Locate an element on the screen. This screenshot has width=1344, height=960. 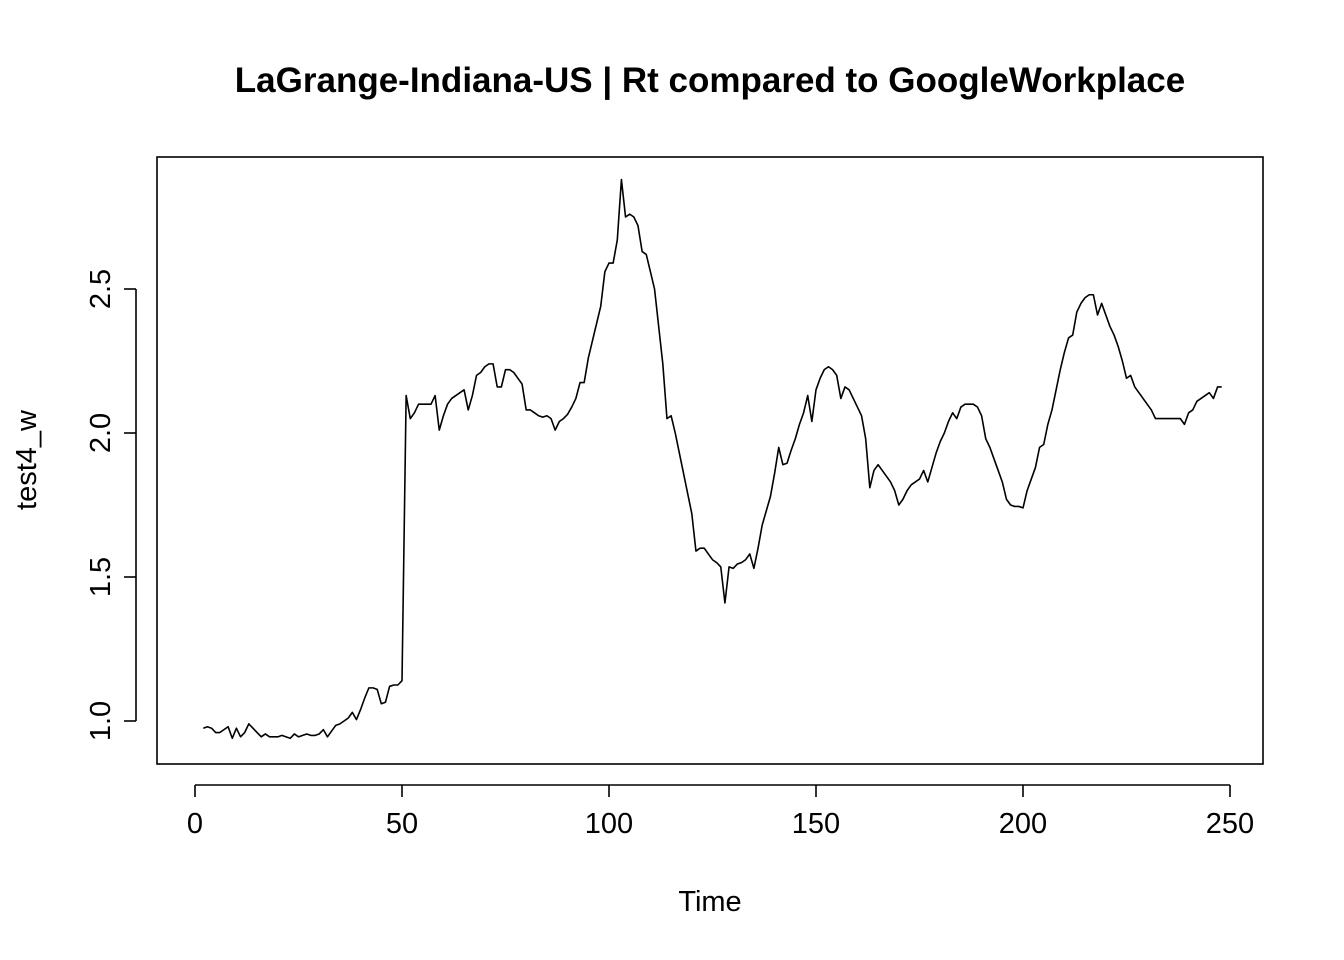
x-tick-label: 200 is located at coordinates (1023, 824).